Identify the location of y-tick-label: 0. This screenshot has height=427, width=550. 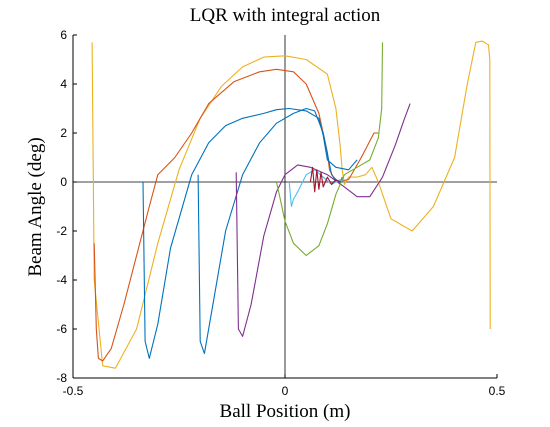
(63, 182).